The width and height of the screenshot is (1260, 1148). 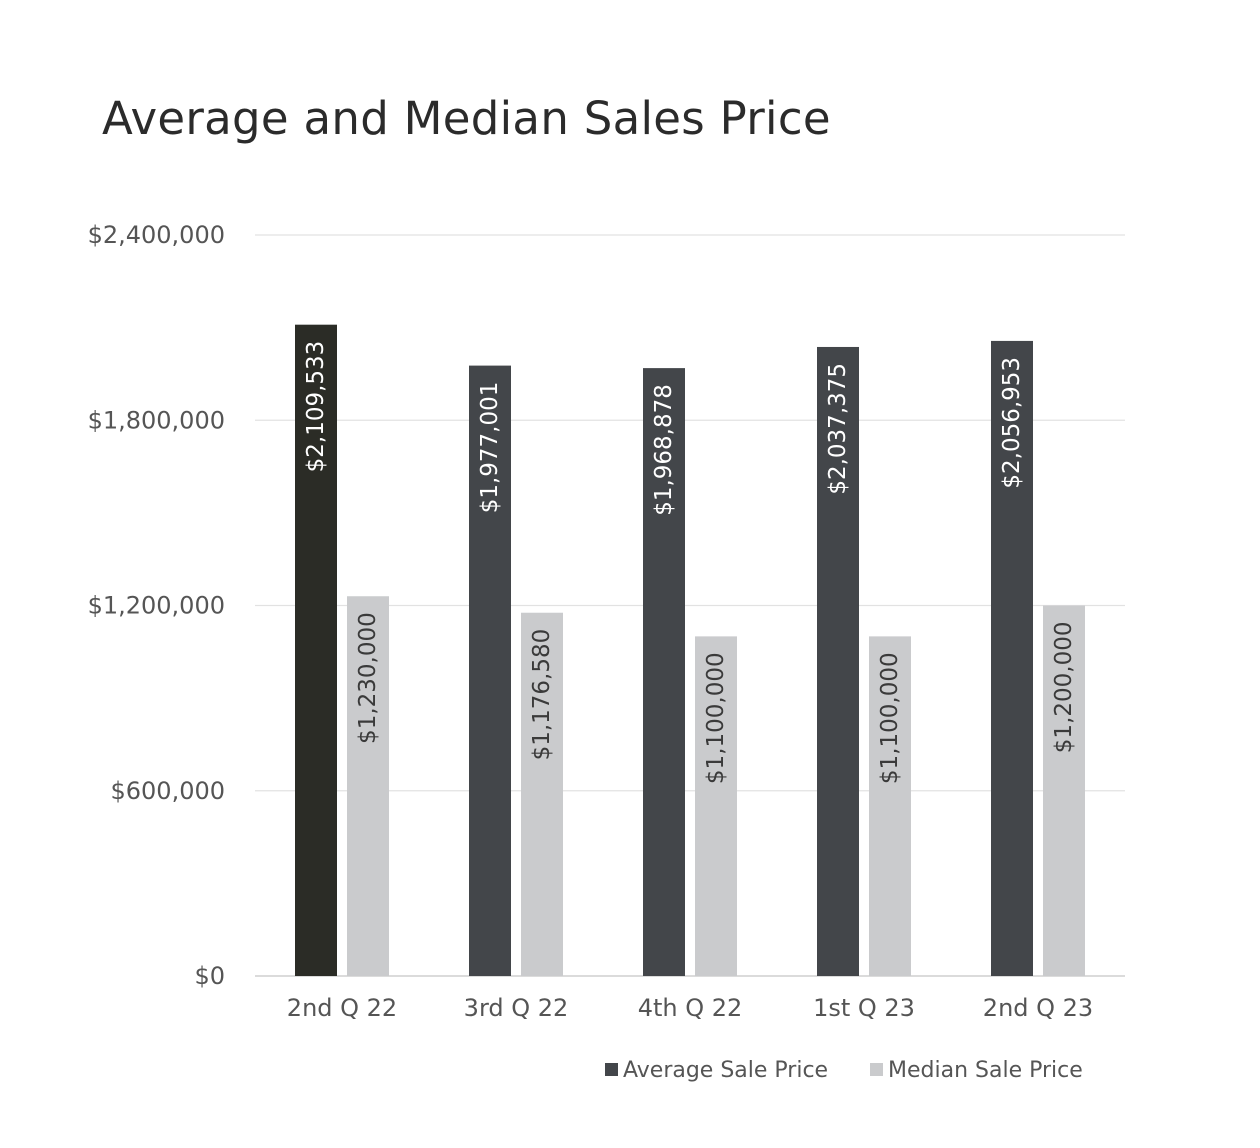 I want to click on x-axis-categories: 2nd Q 22 3rd Q 22 4th Q 22 1st Q 23 2nd Q 23, so click(x=690, y=1008).